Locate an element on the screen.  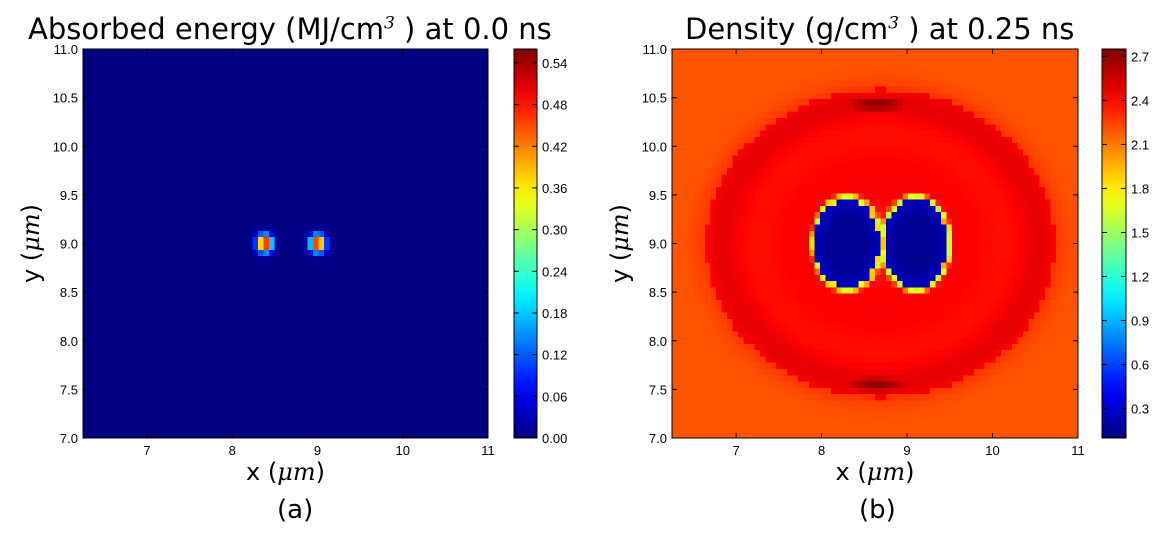
title-text: Density (g/cm is located at coordinates (787, 29).